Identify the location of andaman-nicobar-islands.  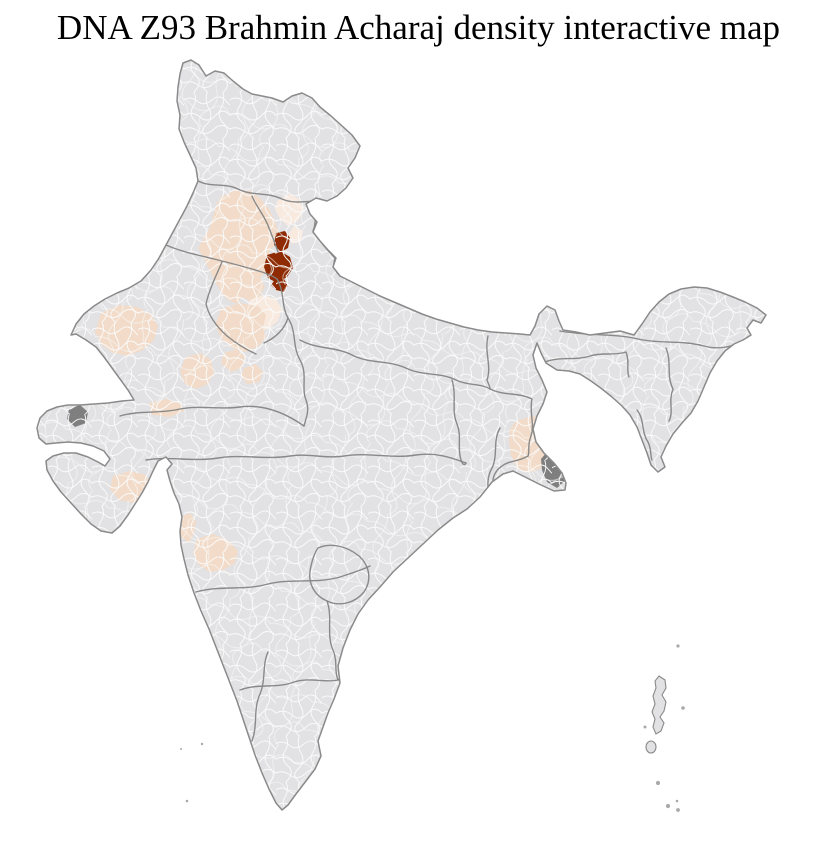
(664, 728).